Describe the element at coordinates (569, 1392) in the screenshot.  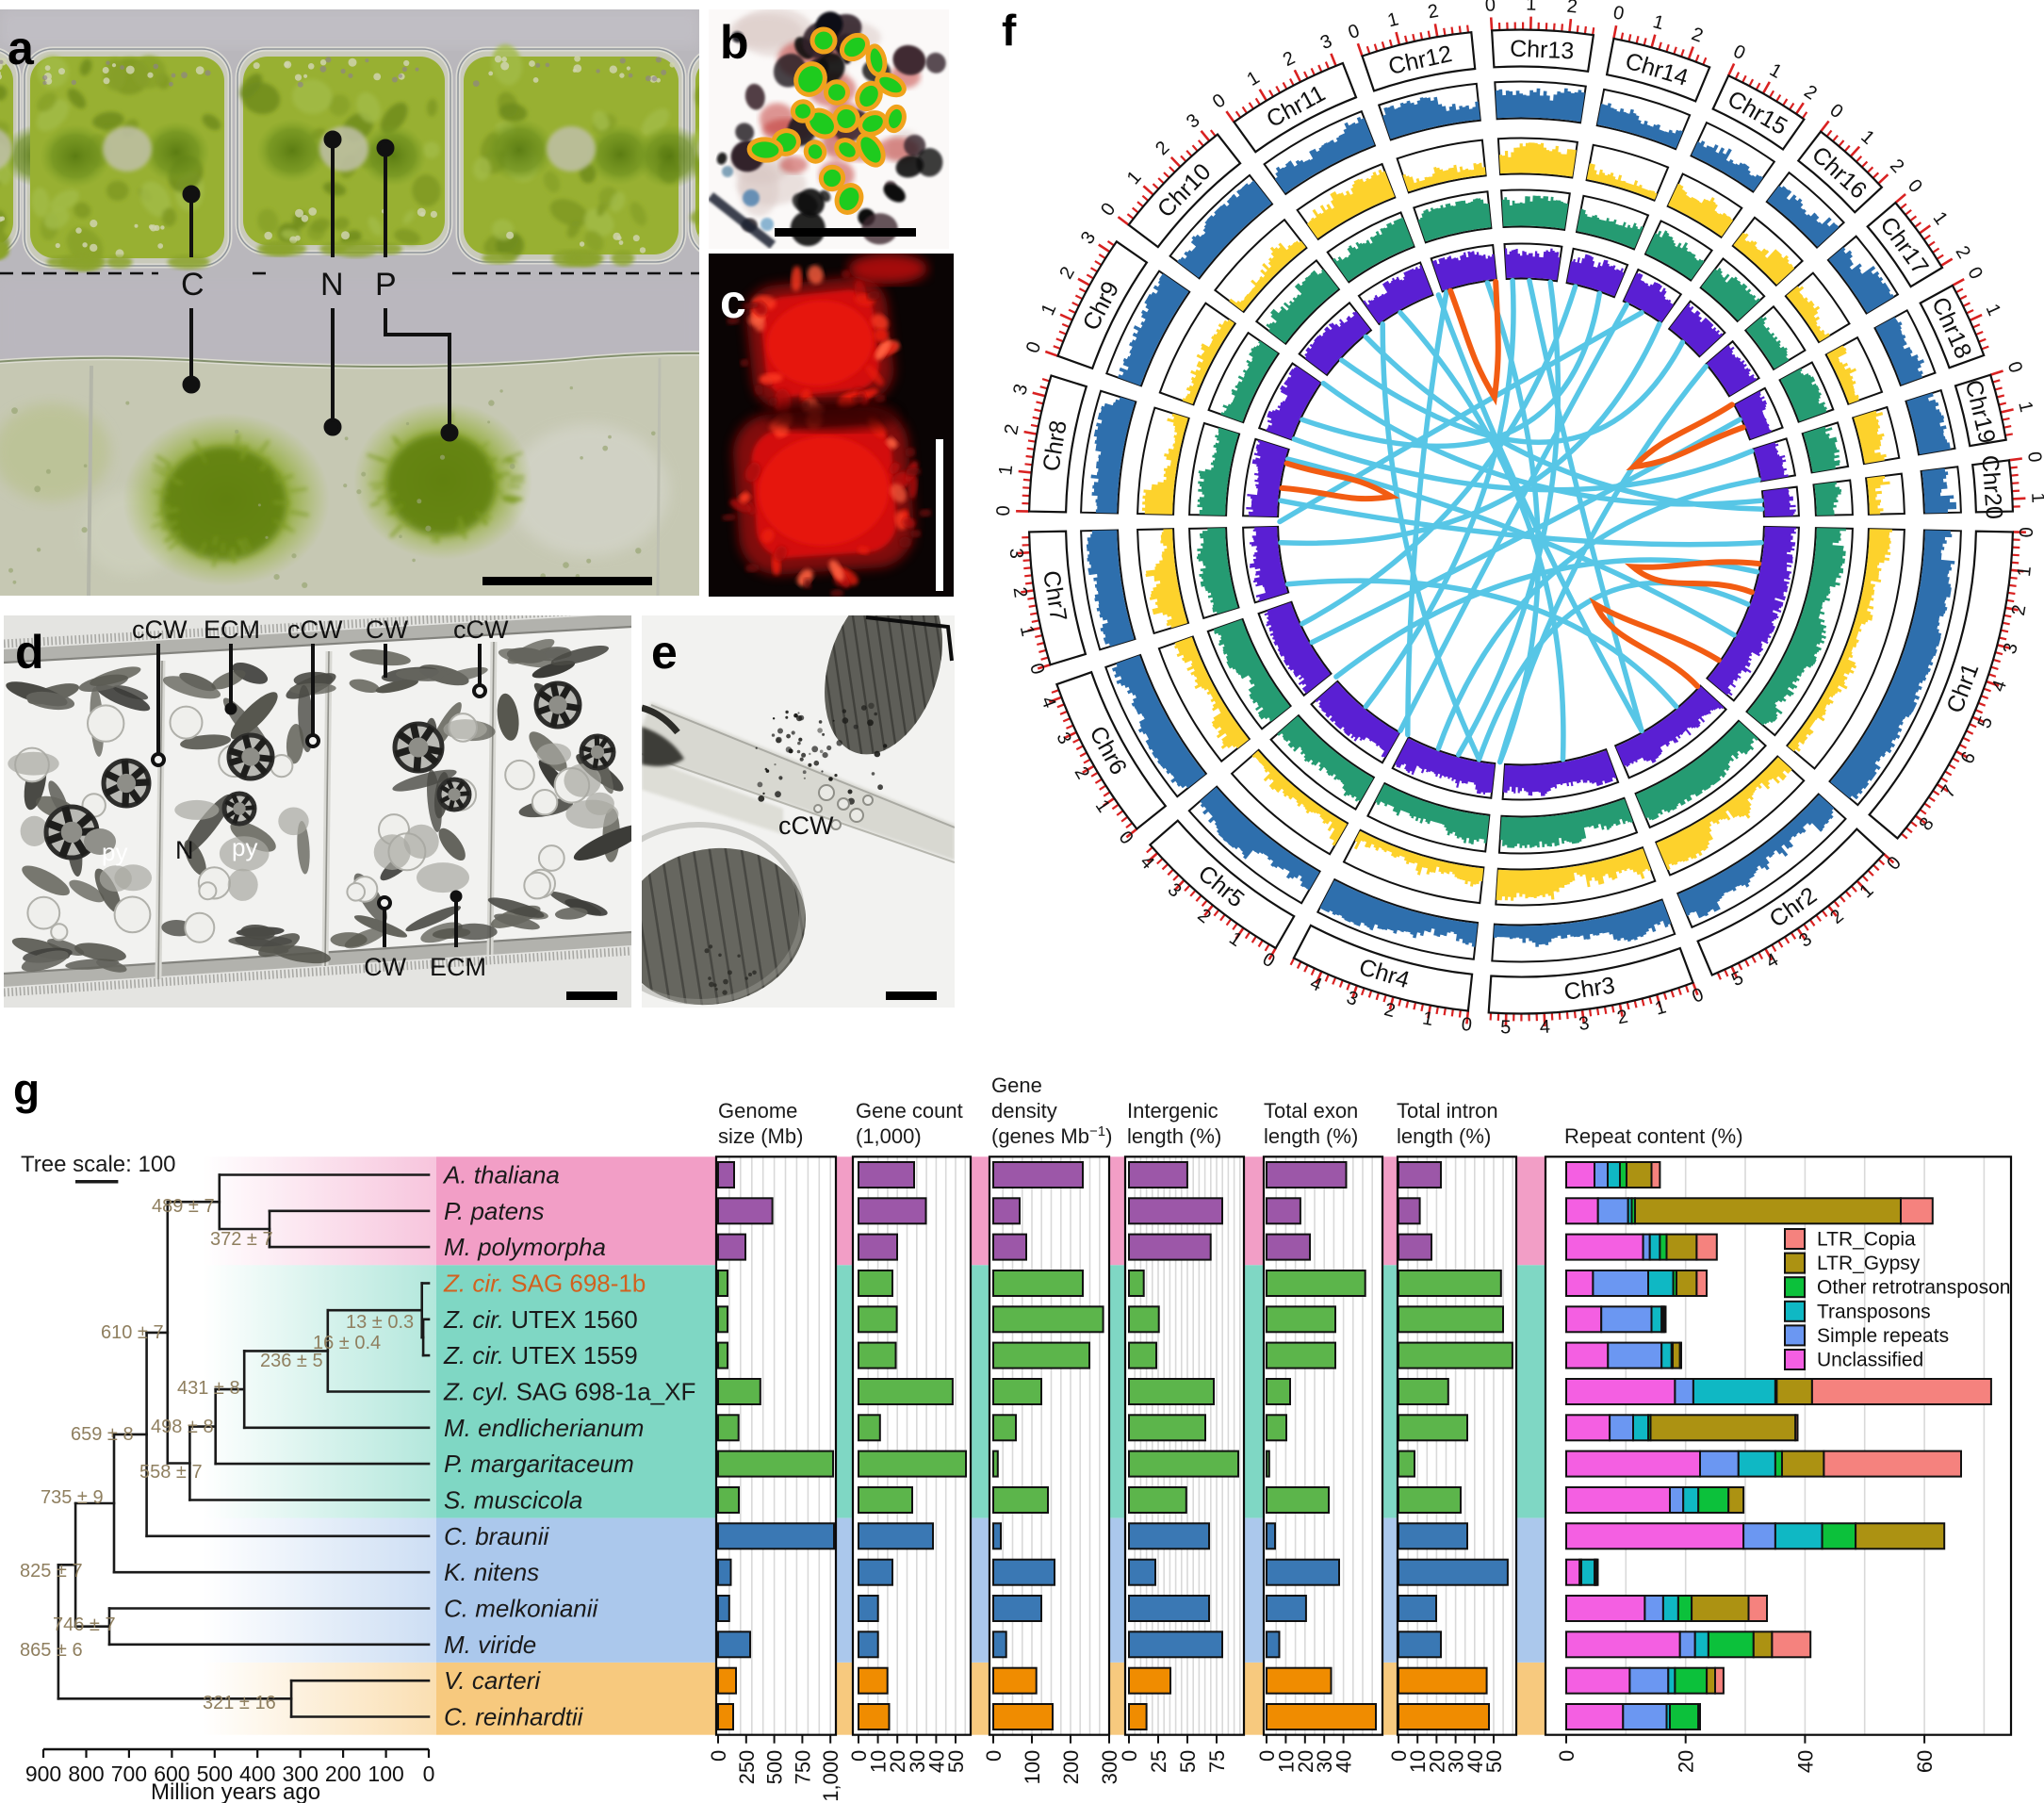
I see `svg-text: Z. cyl. SAG 698-1a_XF` at that location.